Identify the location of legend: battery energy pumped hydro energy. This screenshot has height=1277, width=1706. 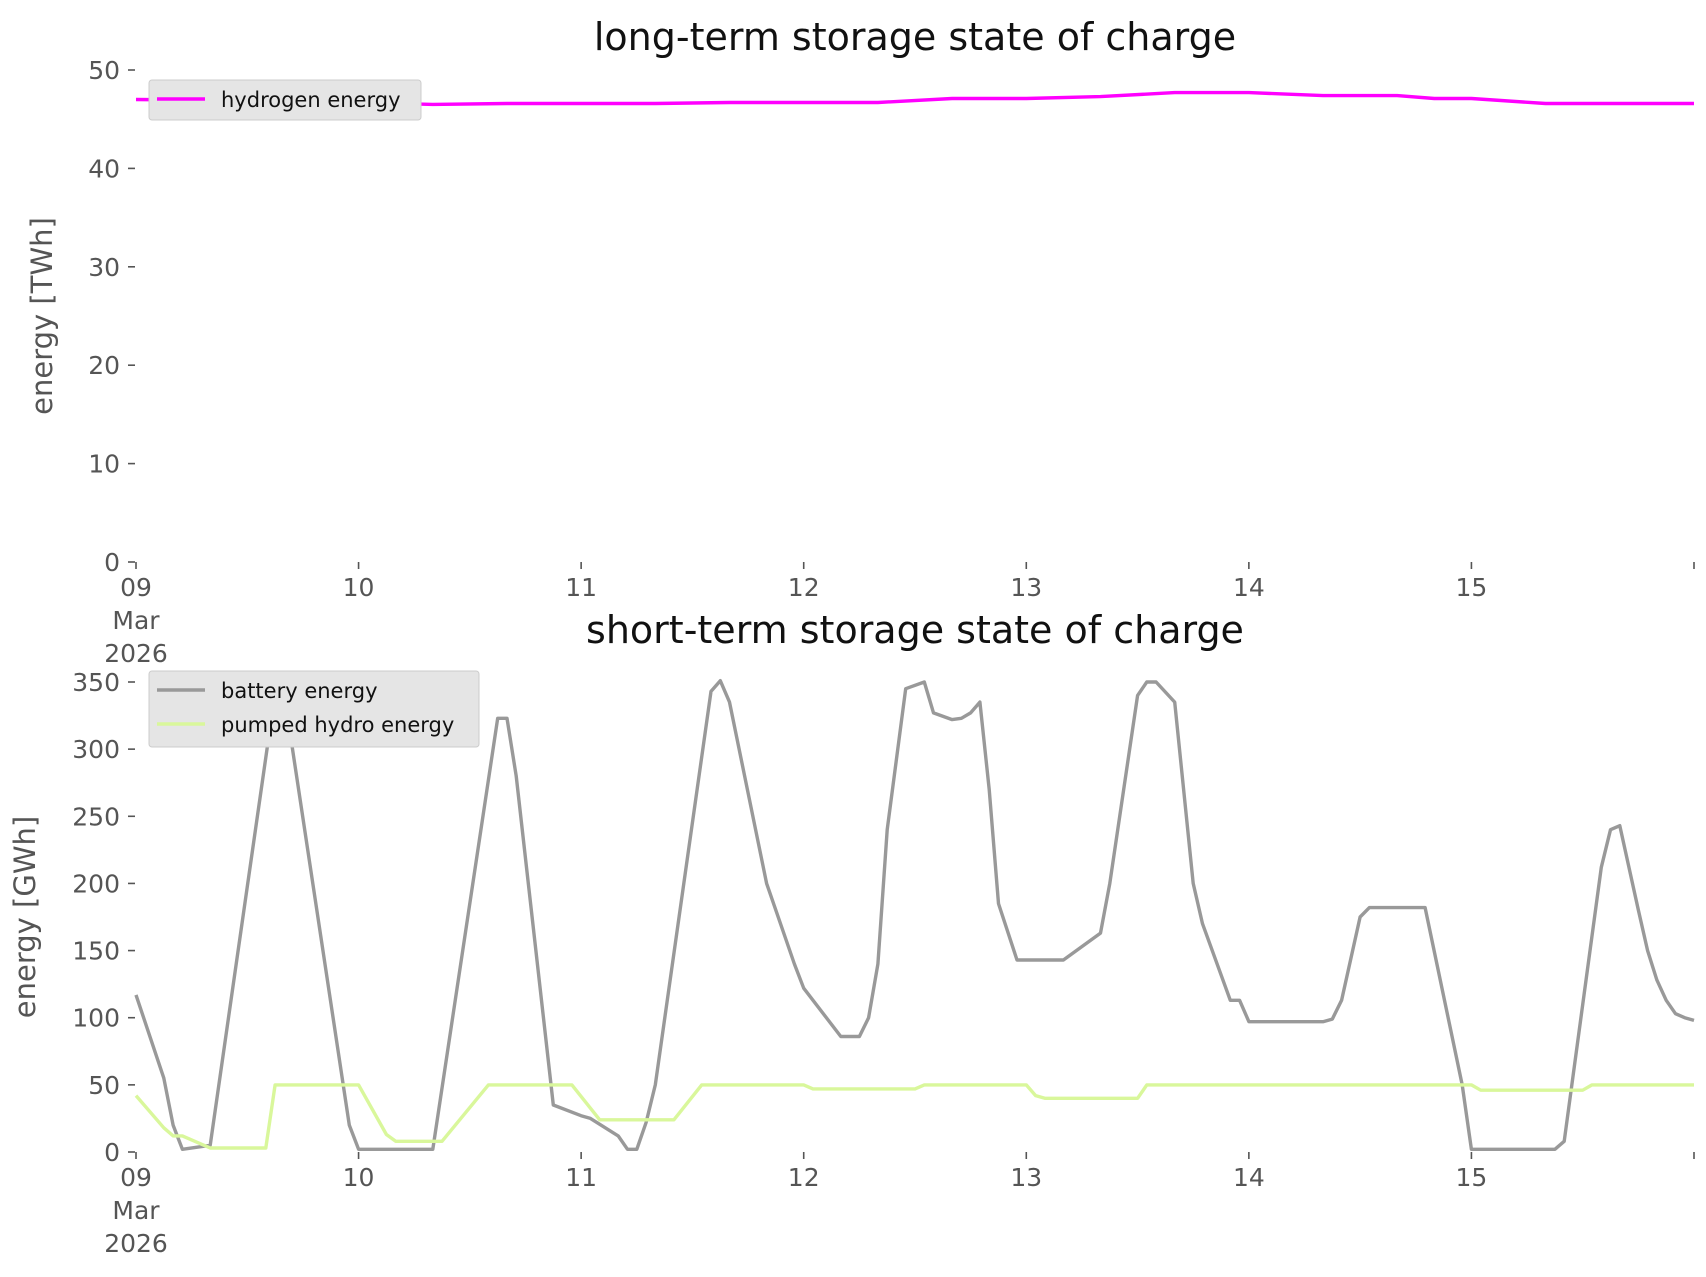
(314, 709).